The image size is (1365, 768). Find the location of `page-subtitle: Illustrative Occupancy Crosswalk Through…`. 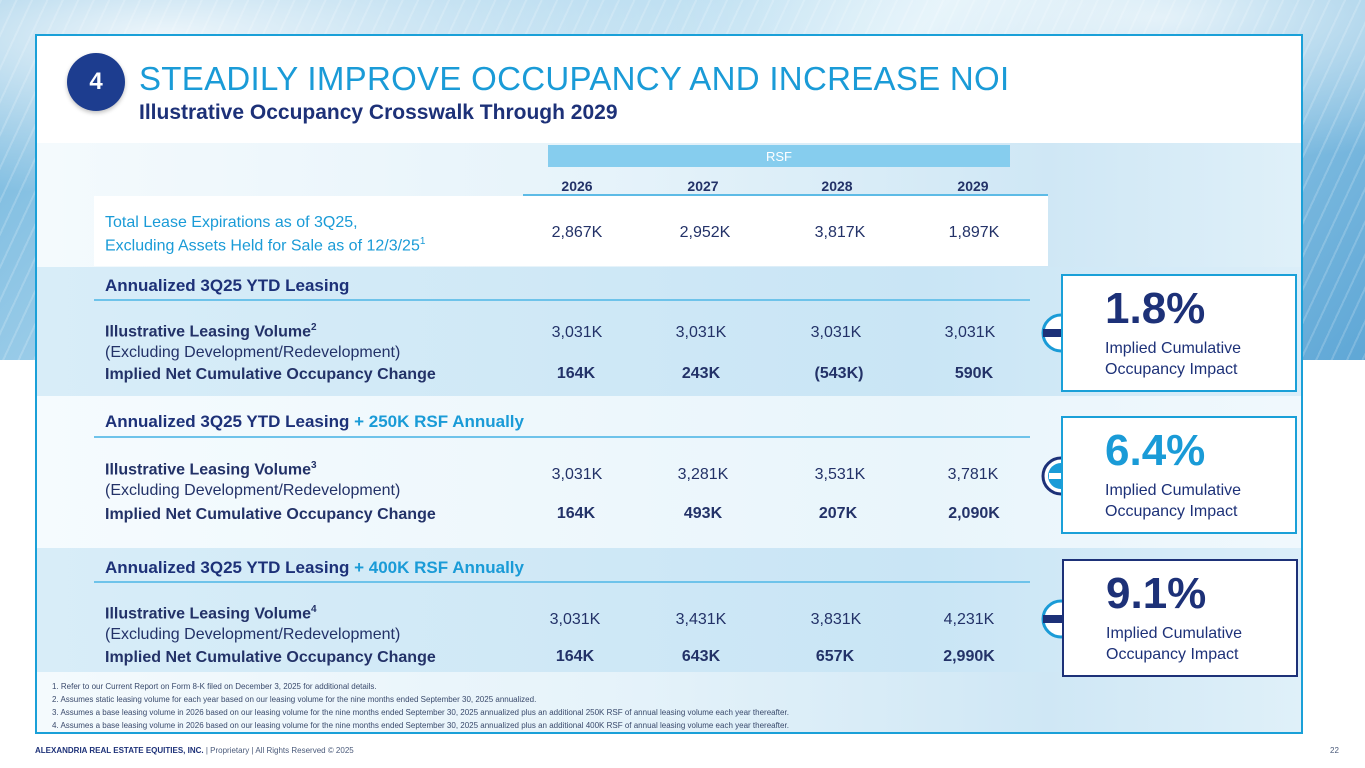

page-subtitle: Illustrative Occupancy Crosswalk Through… is located at coordinates (378, 112).